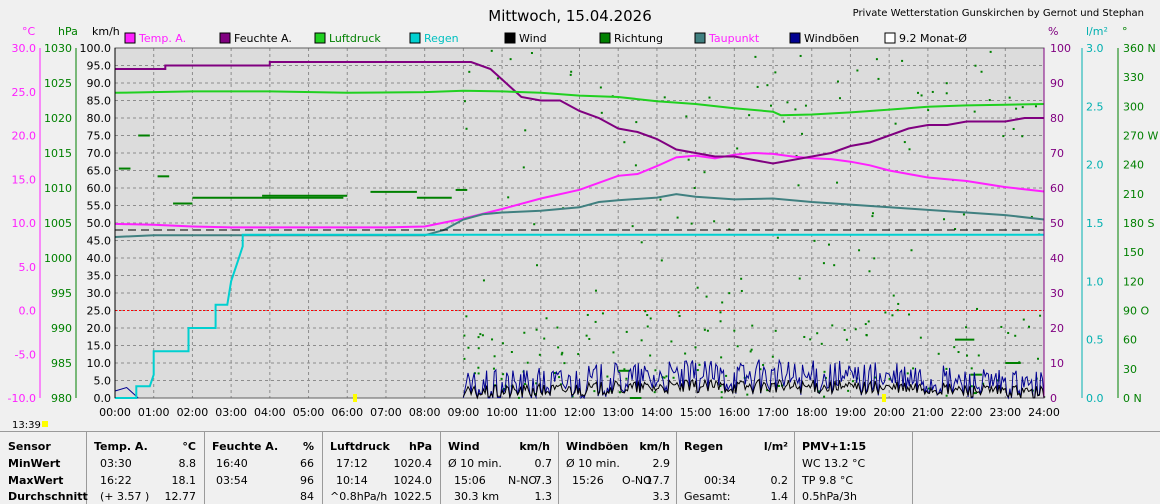 The height and width of the screenshot is (504, 1160). Describe the element at coordinates (420, 446) in the screenshot. I see `press-unit: hPa` at that location.